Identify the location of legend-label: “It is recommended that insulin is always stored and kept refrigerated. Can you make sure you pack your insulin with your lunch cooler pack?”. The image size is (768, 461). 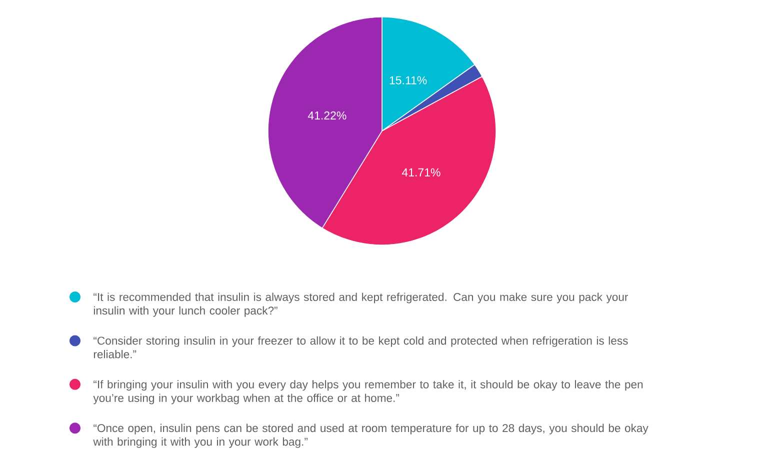
(361, 304).